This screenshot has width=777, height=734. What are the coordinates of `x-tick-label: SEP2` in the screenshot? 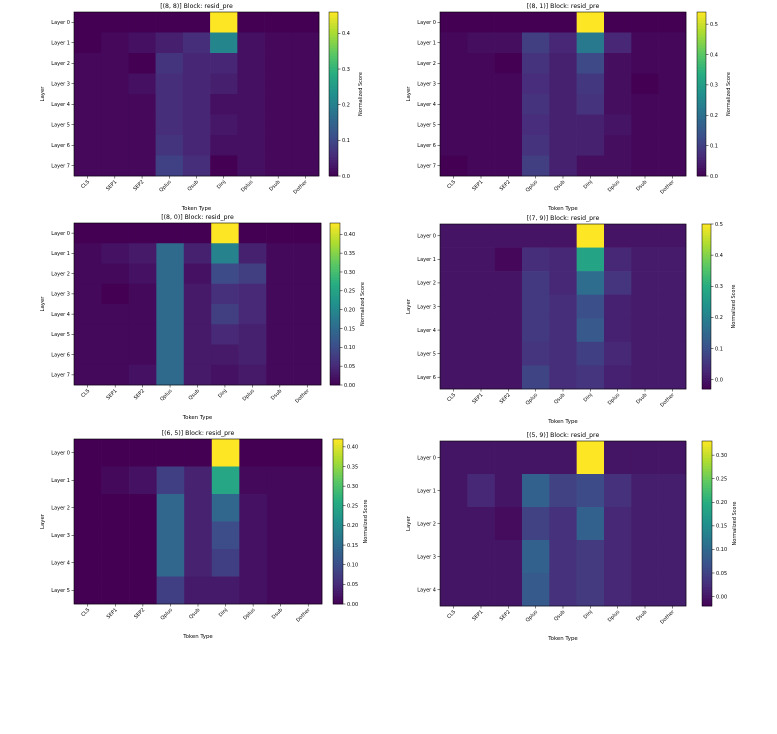 It's located at (139, 394).